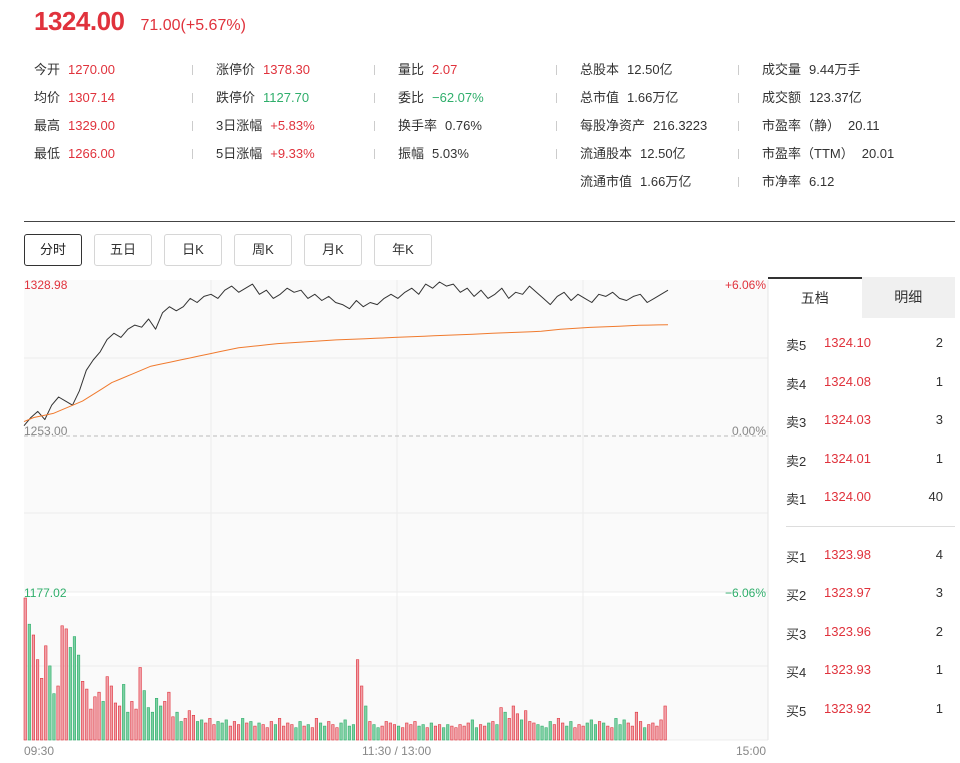 This screenshot has width=960, height=763. What do you see at coordinates (265, 158) in the screenshot?
I see `stat-item: 5日涨幅 +9.33%` at bounding box center [265, 158].